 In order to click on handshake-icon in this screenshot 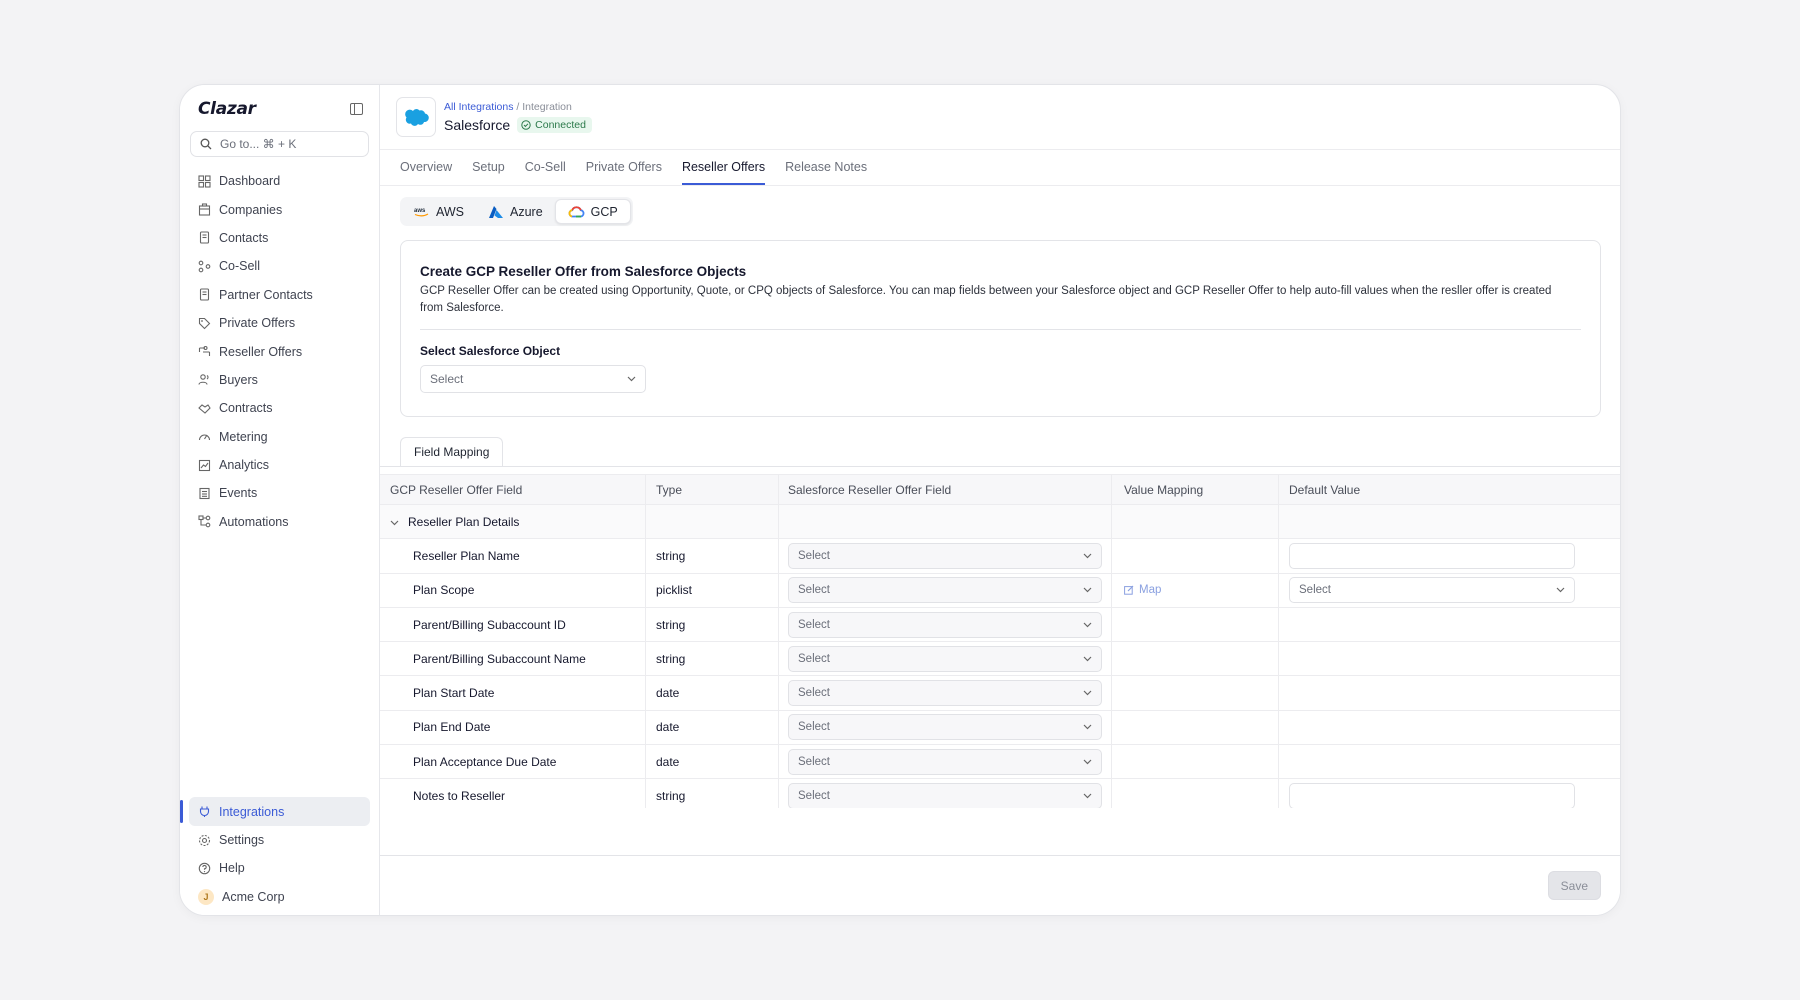, I will do `click(204, 409)`.